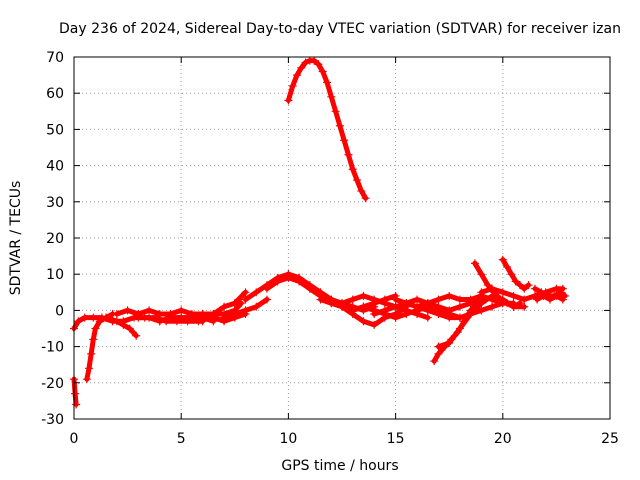  I want to click on y-tick-label: 10, so click(55, 275).